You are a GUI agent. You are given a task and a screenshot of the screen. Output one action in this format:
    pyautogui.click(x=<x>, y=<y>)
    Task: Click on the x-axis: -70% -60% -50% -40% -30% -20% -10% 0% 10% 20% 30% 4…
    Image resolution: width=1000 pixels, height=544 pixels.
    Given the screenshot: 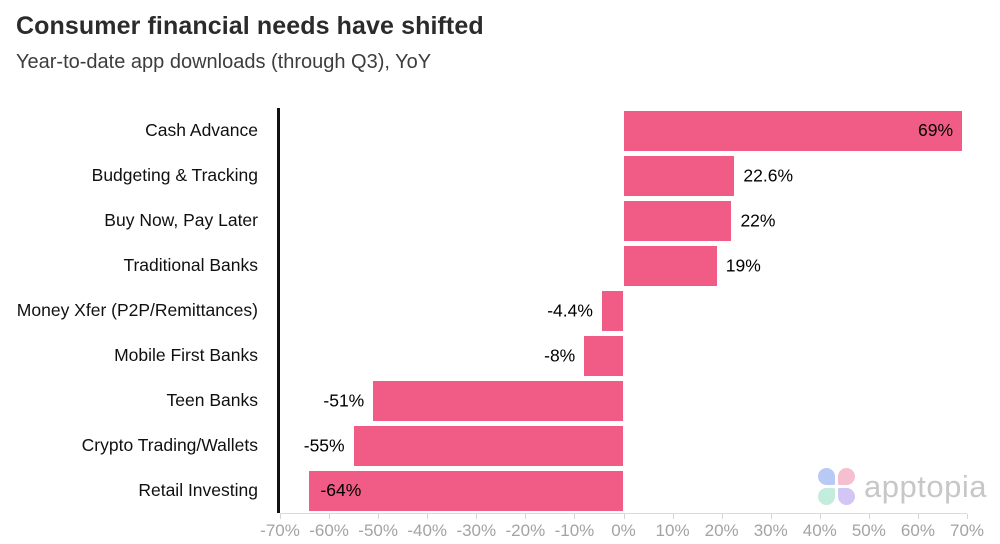 What is the action you would take?
    pyautogui.click(x=622, y=528)
    